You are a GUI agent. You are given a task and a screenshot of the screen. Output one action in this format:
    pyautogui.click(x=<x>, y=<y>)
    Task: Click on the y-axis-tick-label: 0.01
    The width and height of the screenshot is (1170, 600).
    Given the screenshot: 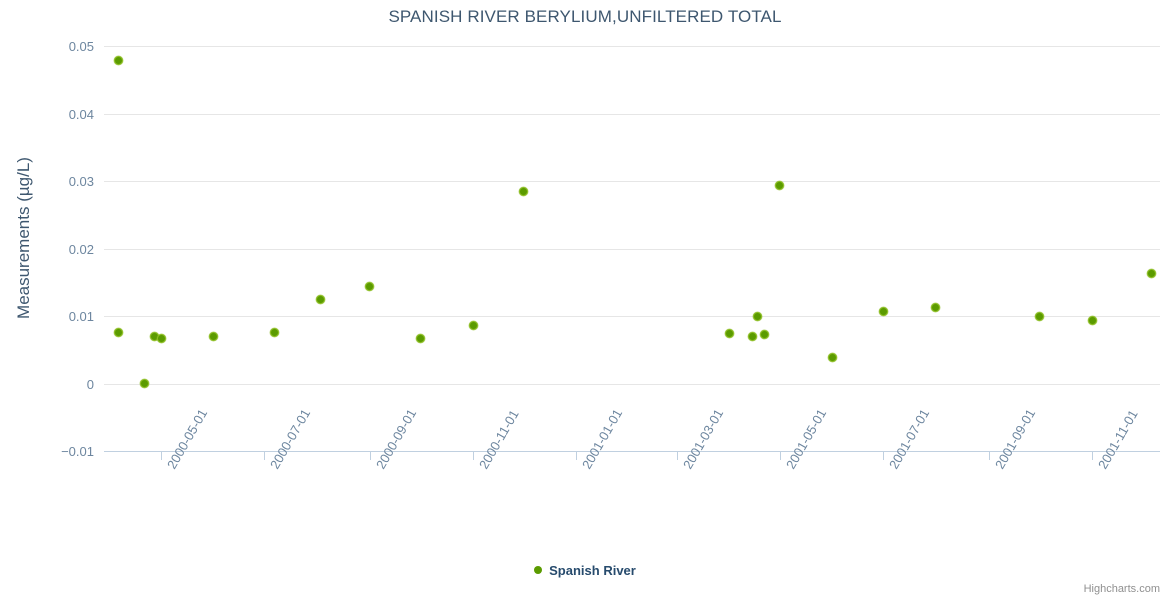 What is the action you would take?
    pyautogui.click(x=81, y=316)
    